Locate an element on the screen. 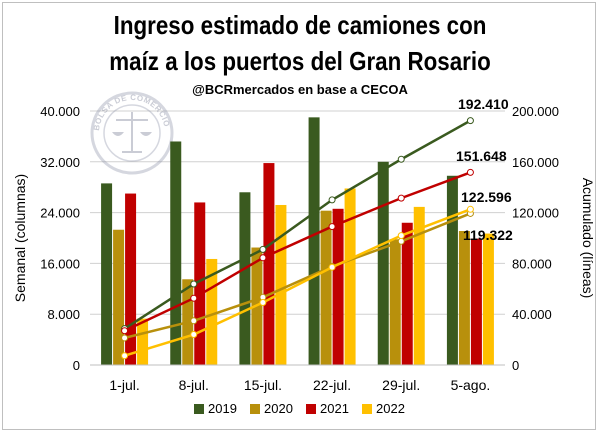 This screenshot has height=434, width=600. x-tick-label: 8-jul. is located at coordinates (194, 385).